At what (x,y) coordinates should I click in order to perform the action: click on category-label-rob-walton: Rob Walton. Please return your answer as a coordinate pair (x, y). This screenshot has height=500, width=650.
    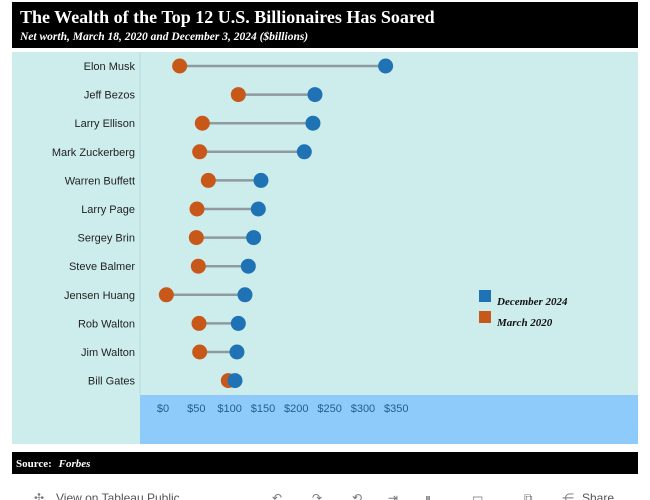
    Looking at the image, I should click on (106, 324).